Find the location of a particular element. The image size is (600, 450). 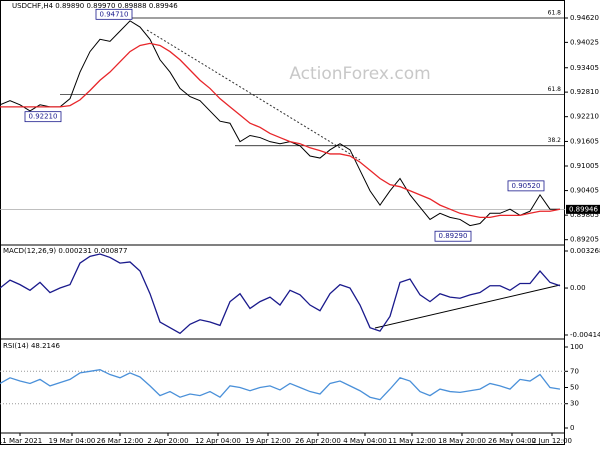

y-tick-label: 70 is located at coordinates (574, 371).